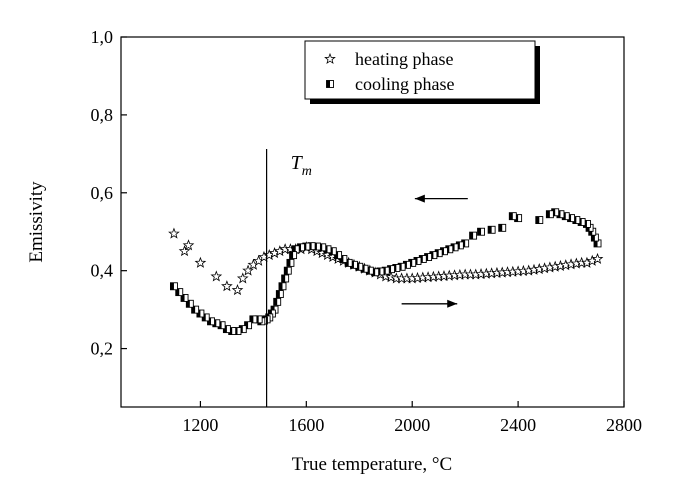 The height and width of the screenshot is (486, 693). I want to click on legend-label-heating: heating phase, so click(404, 59).